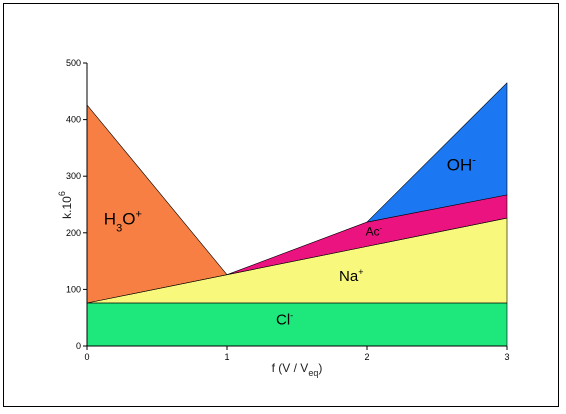  Describe the element at coordinates (284, 319) in the screenshot. I see `region-label-cl: Cl-` at that location.